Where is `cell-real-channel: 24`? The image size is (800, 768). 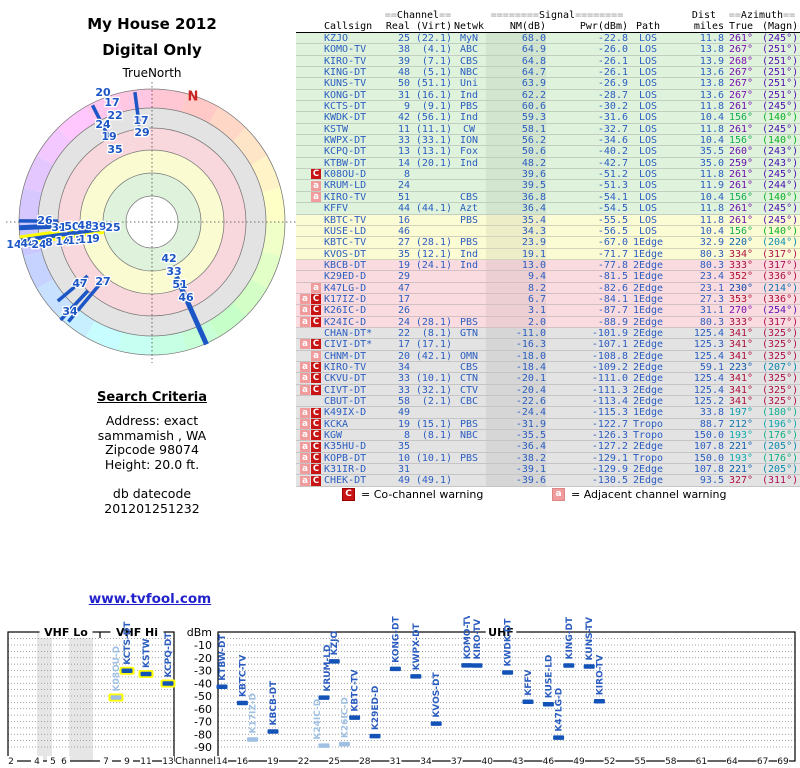
cell-real-channel: 24 is located at coordinates (403, 186).